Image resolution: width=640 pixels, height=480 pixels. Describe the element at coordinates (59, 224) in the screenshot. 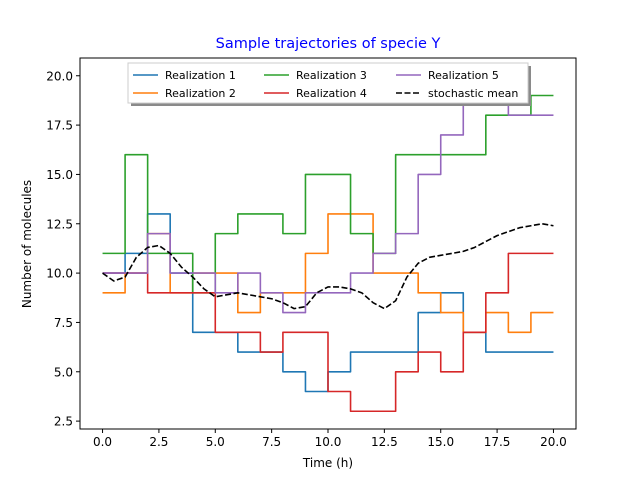

I see `y-tick-label: 12.5` at that location.